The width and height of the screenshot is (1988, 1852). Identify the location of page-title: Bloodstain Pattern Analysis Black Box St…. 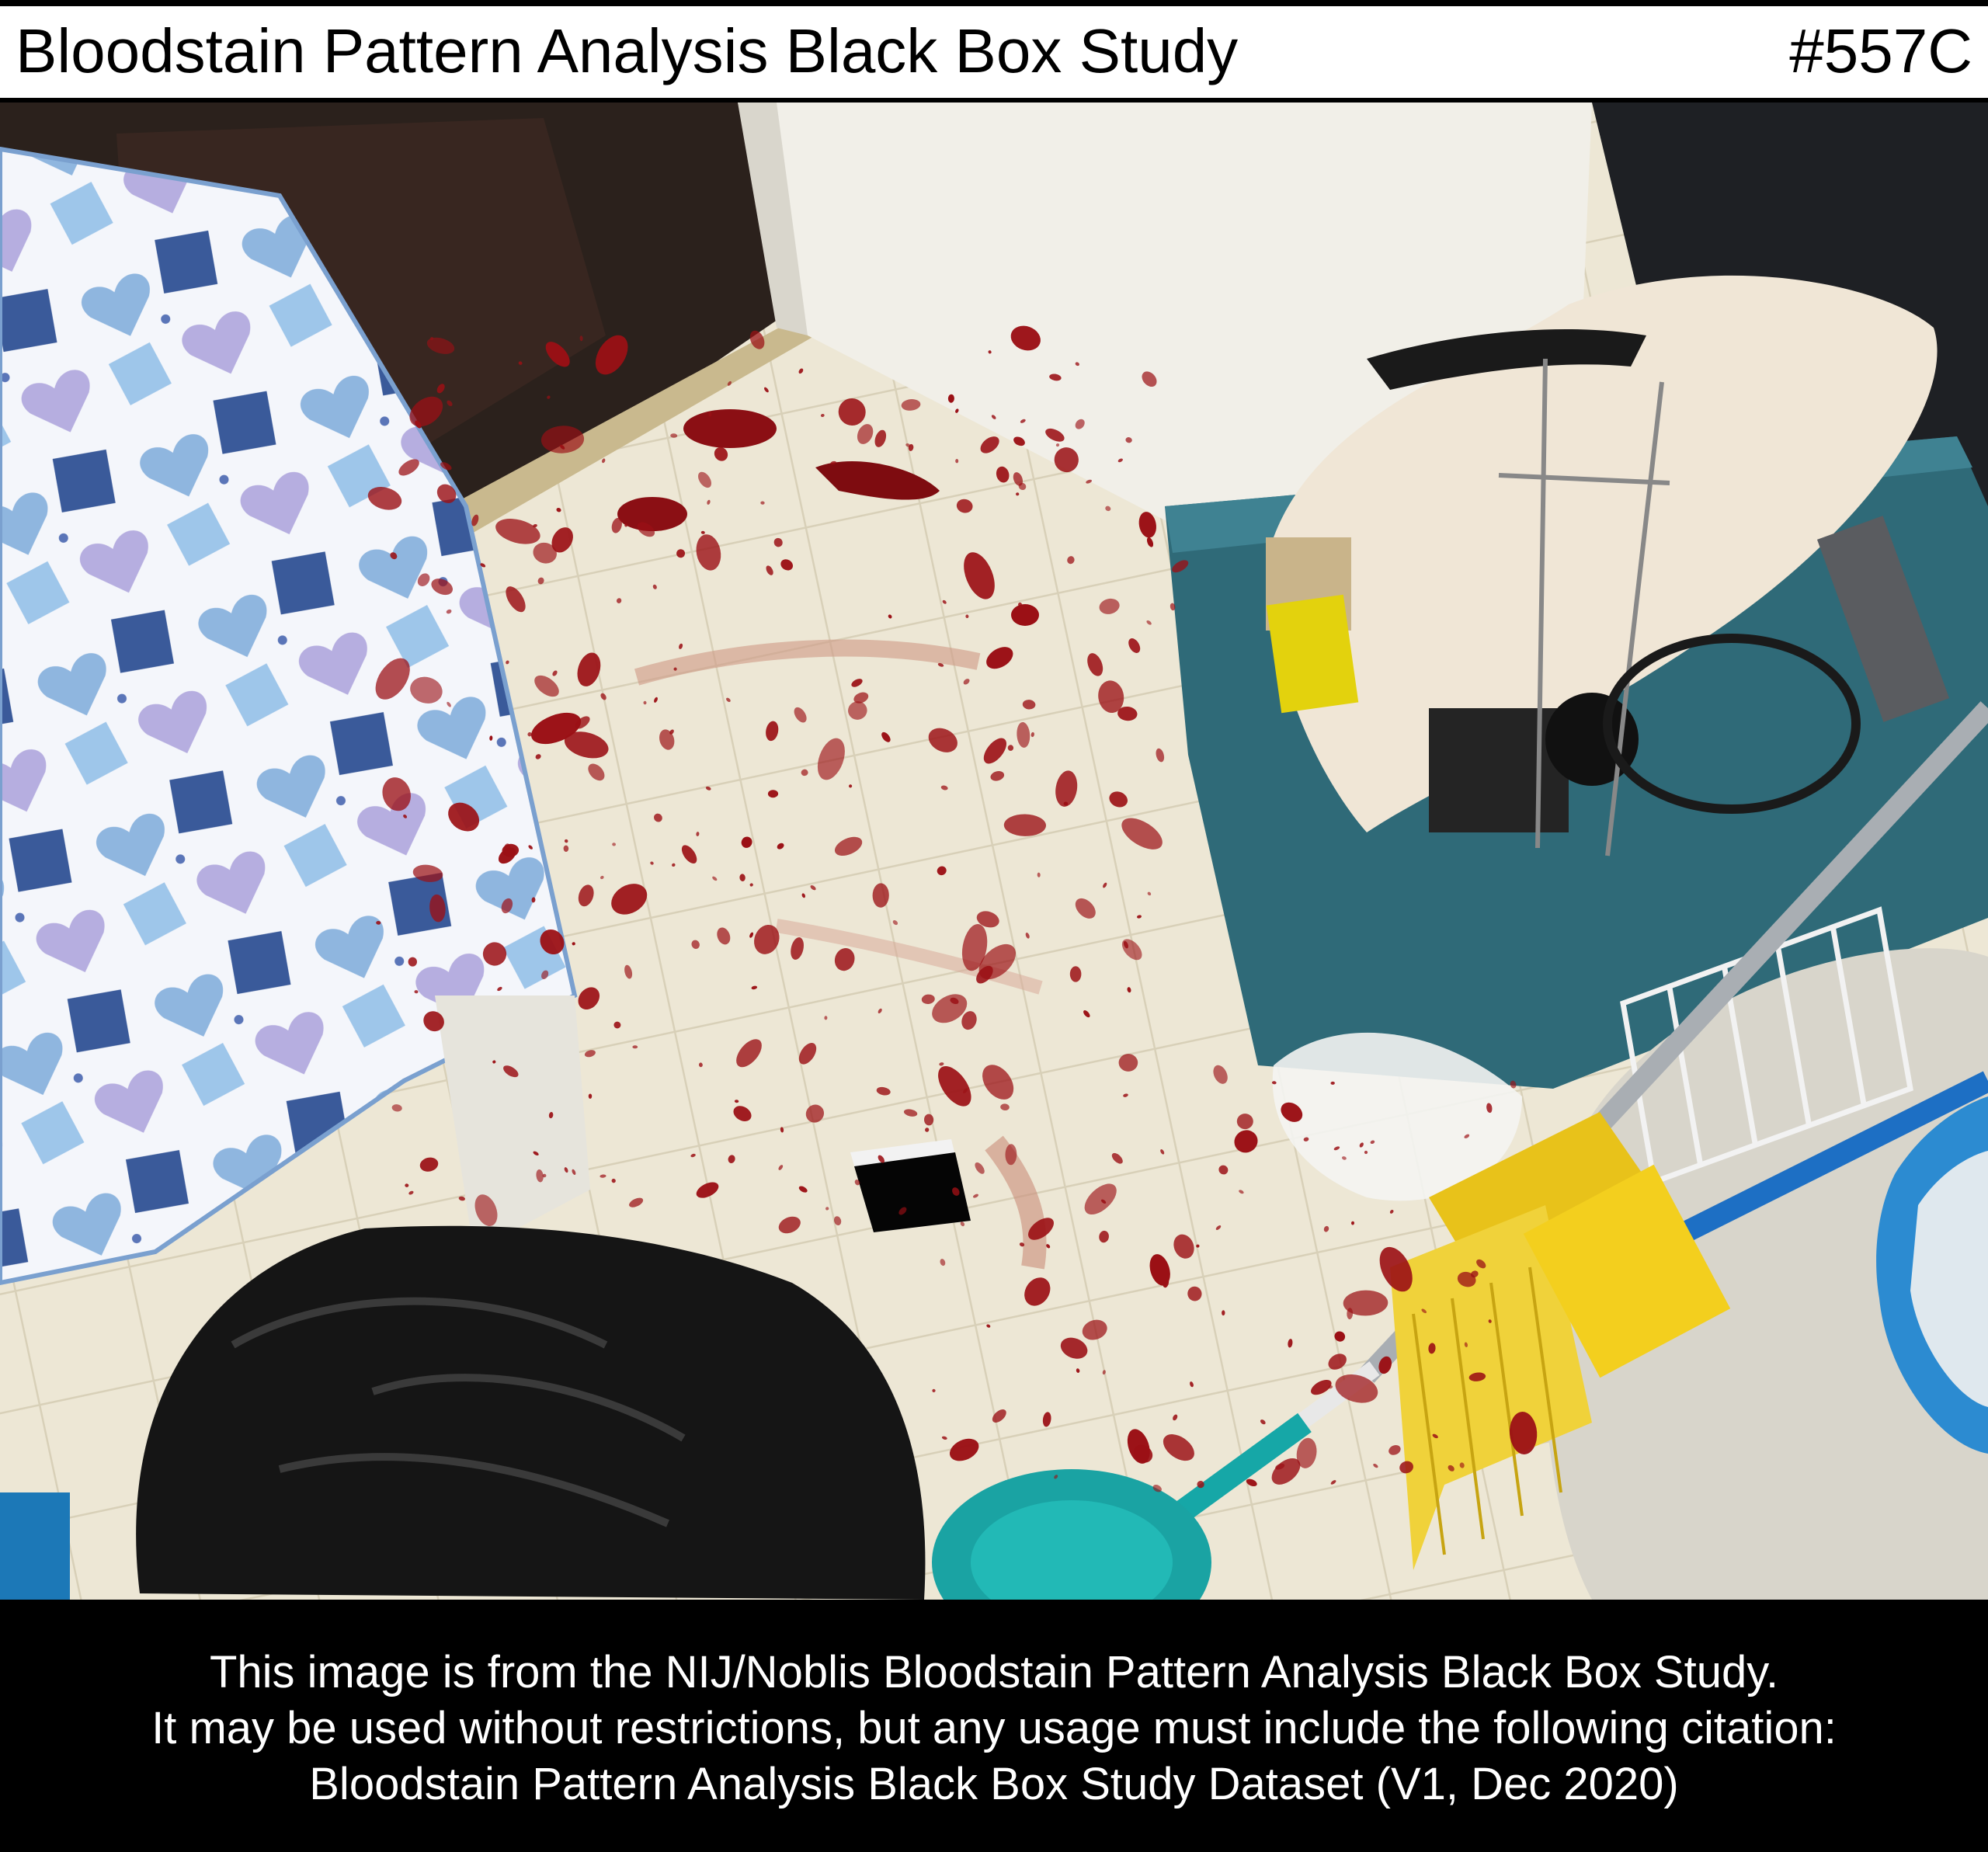
(627, 50).